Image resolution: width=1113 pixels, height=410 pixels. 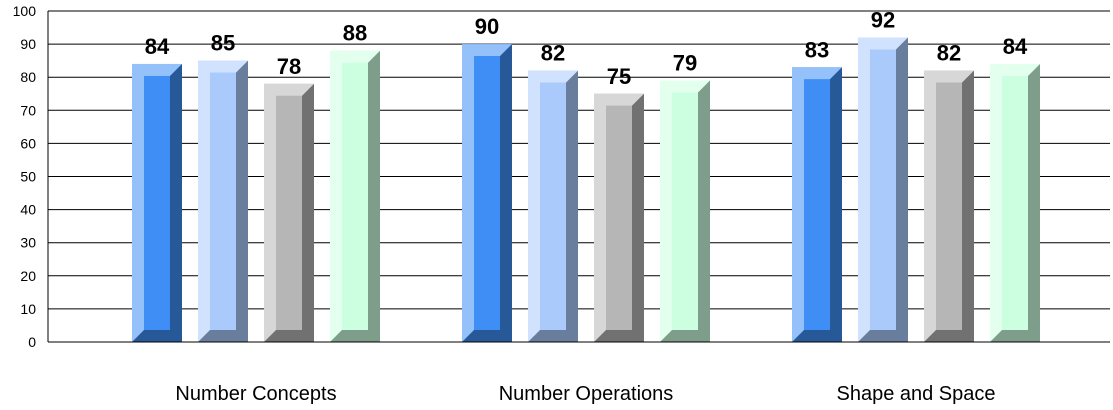 I want to click on y-tick-label: 70, so click(x=28, y=110).